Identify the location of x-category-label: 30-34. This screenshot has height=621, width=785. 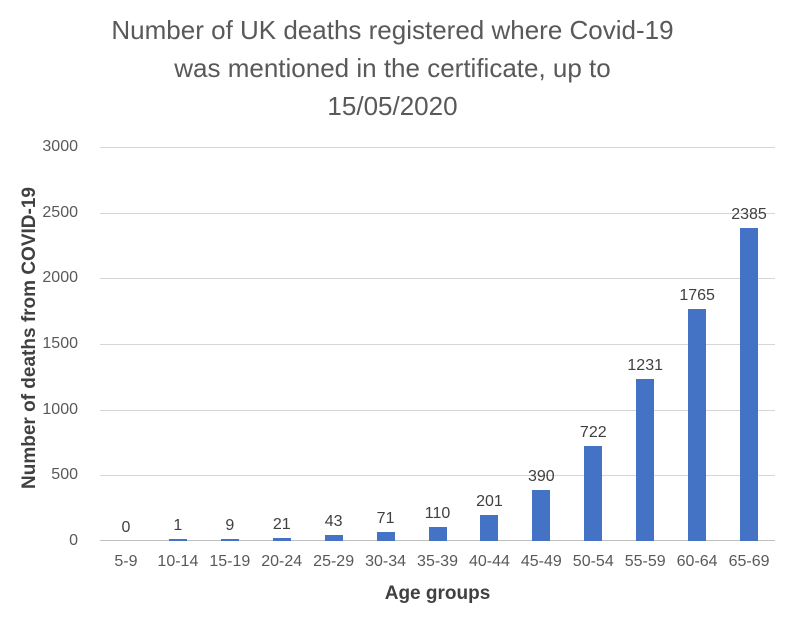
(386, 561).